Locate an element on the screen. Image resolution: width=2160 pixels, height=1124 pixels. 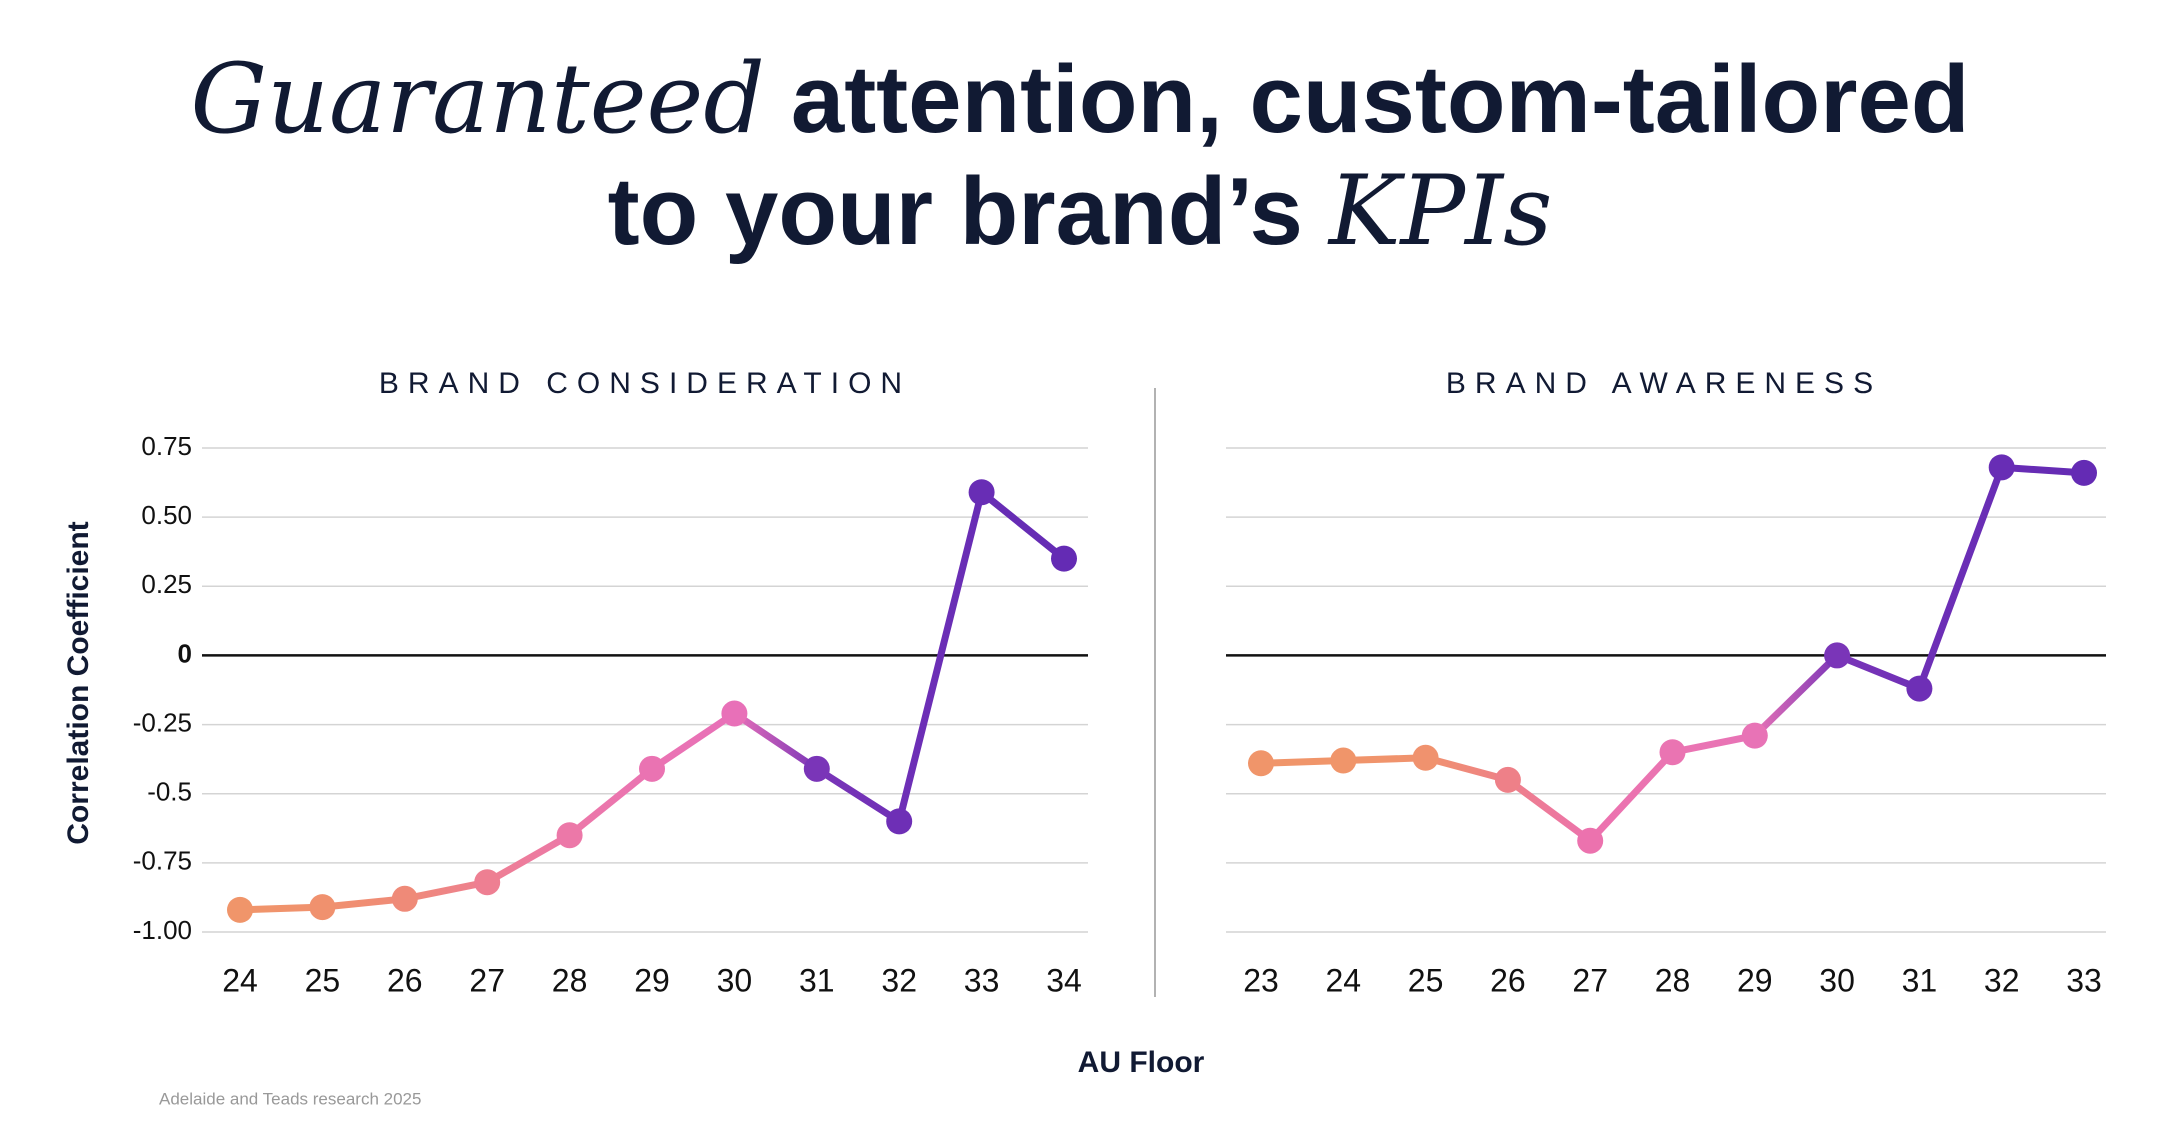
title-line: Guaranteed attention, custom-tailored is located at coordinates (1079, 99).